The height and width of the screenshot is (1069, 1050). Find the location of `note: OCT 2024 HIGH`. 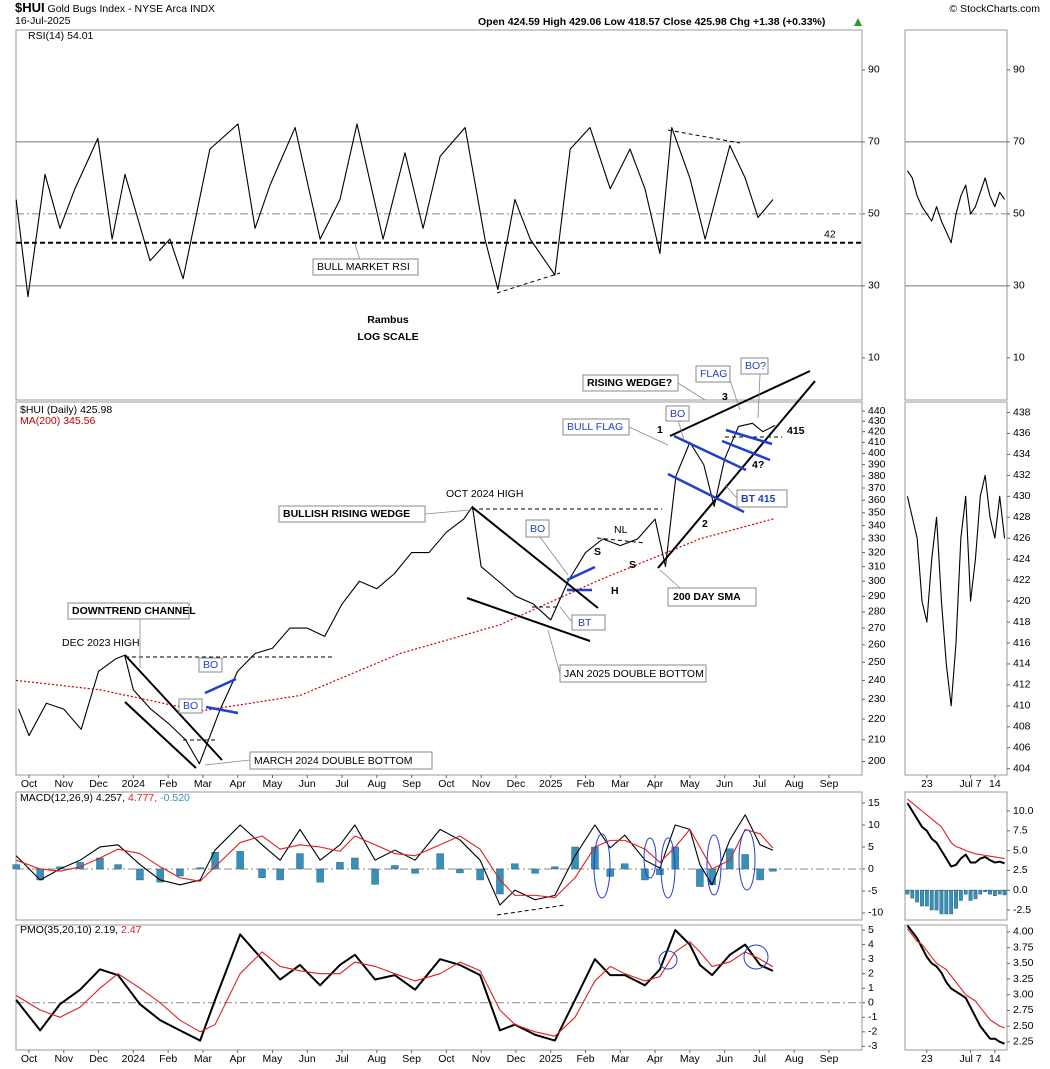

note: OCT 2024 HIGH is located at coordinates (484, 494).